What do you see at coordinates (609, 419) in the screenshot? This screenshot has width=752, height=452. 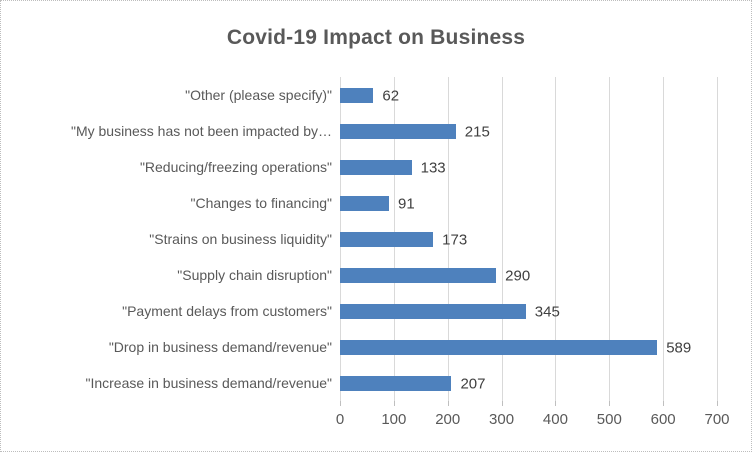 I see `x-axis-tick-label: 500` at bounding box center [609, 419].